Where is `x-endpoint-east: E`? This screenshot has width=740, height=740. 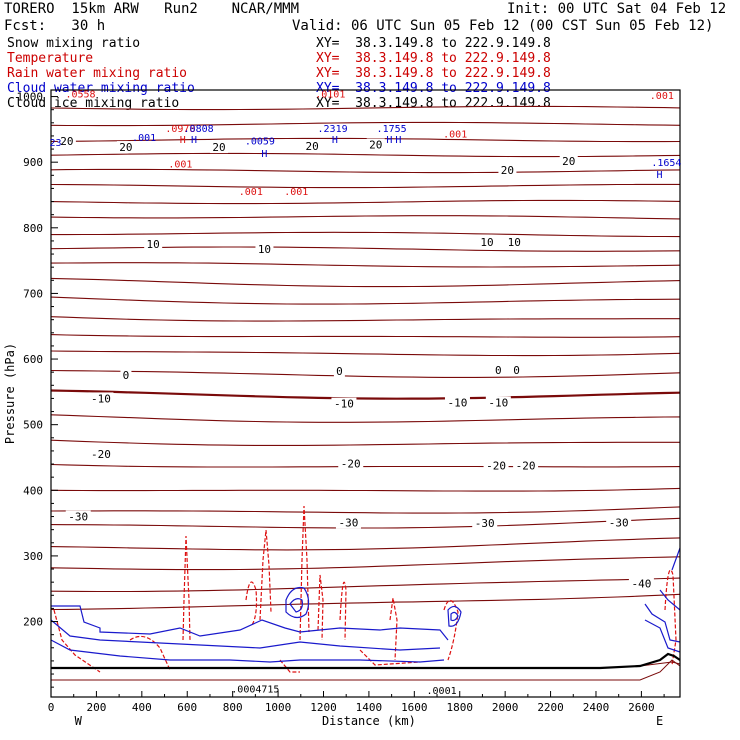 x-endpoint-east: E is located at coordinates (659, 721).